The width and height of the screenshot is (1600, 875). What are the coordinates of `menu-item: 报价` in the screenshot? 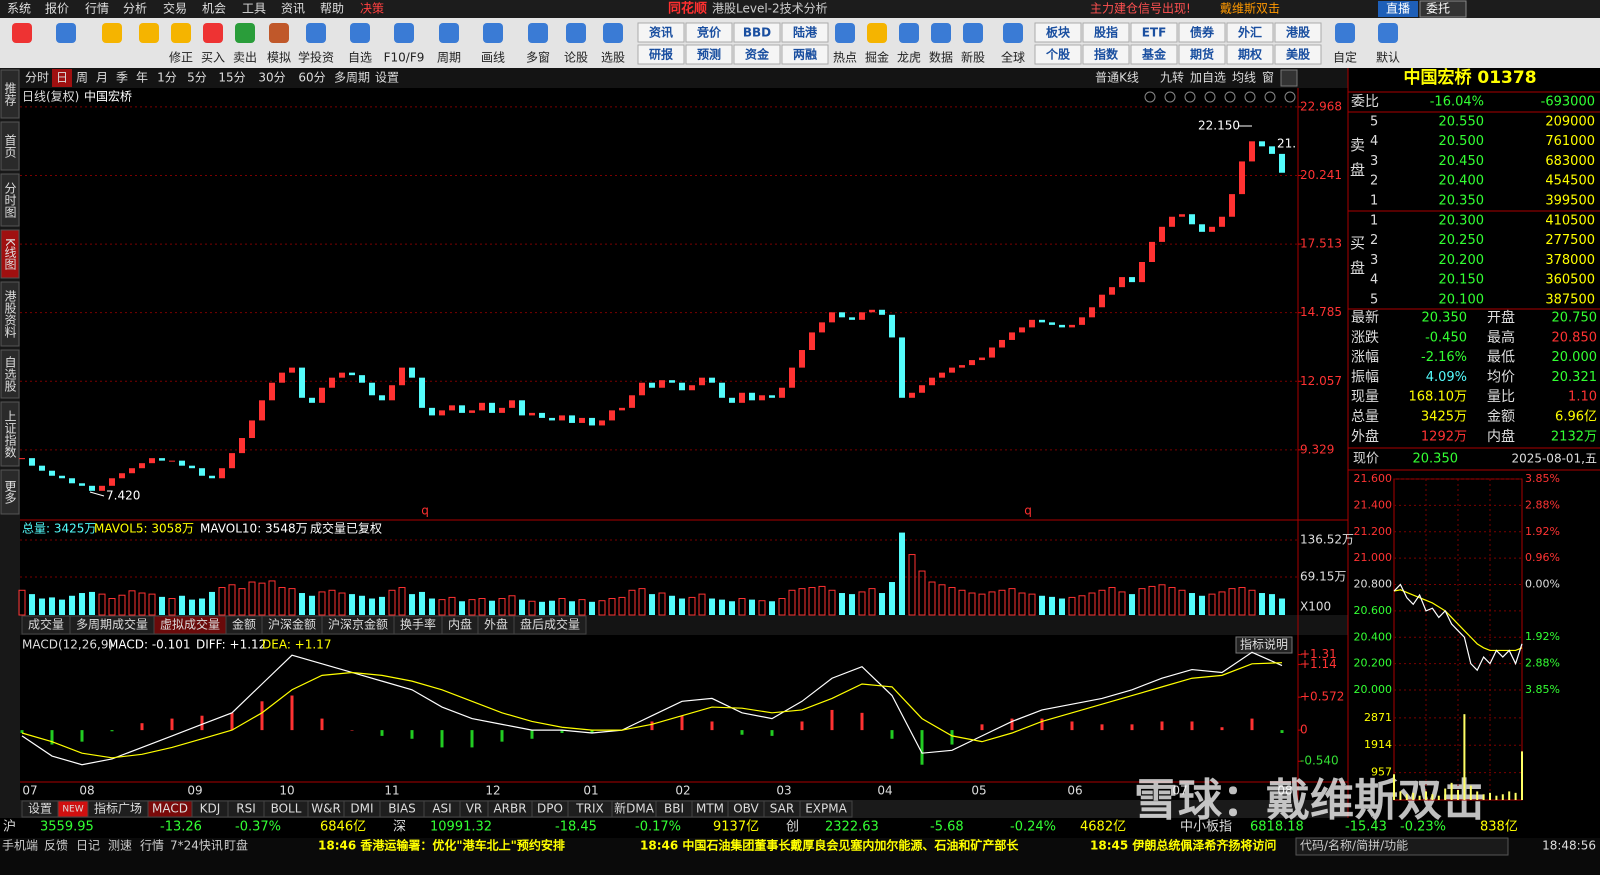 It's located at (57, 8).